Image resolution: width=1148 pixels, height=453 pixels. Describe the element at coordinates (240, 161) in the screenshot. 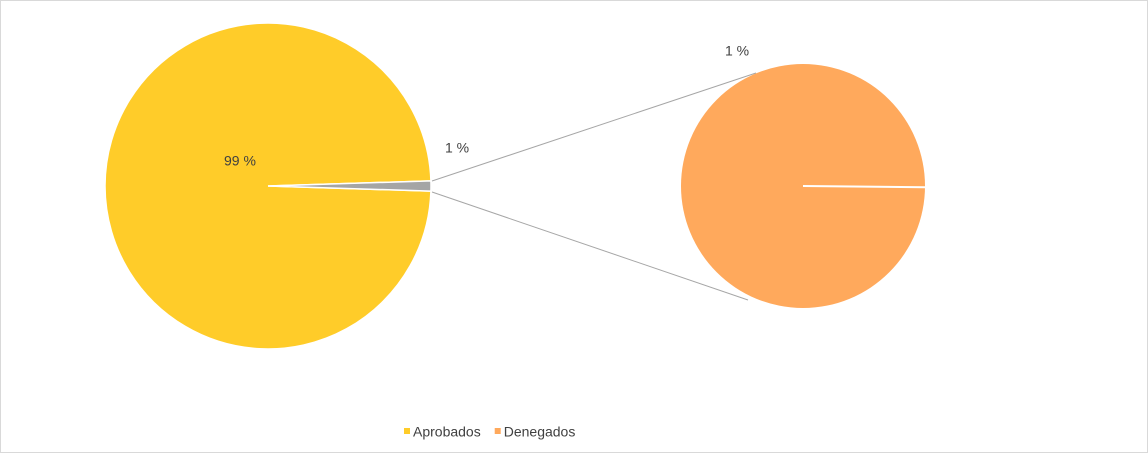

I see `data-label: 99 %` at that location.